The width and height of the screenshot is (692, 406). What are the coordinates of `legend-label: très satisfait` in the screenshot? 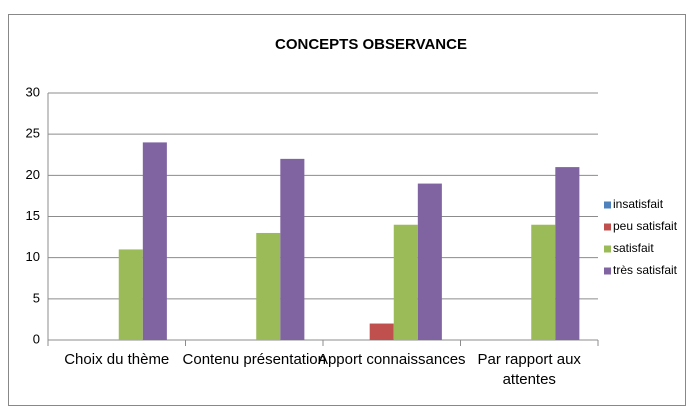 It's located at (645, 270).